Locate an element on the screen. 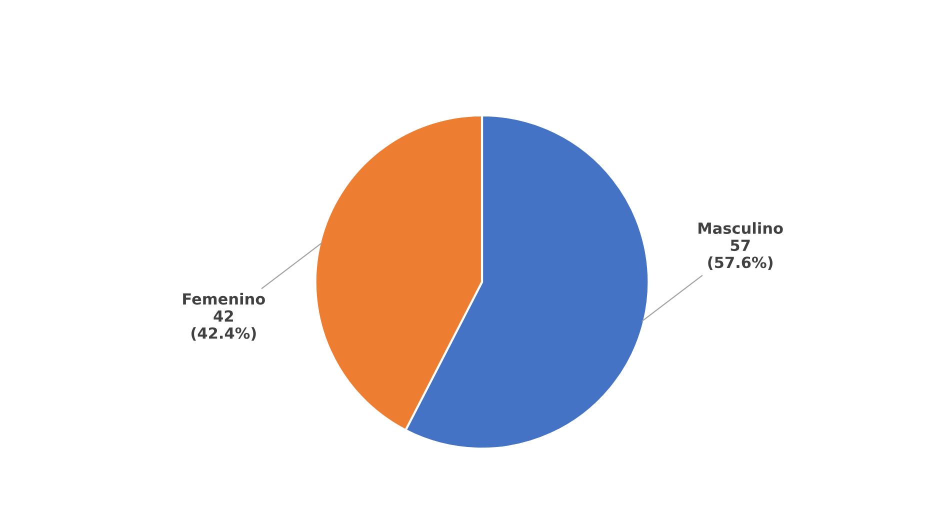  slice-label: Masculino is located at coordinates (740, 228).